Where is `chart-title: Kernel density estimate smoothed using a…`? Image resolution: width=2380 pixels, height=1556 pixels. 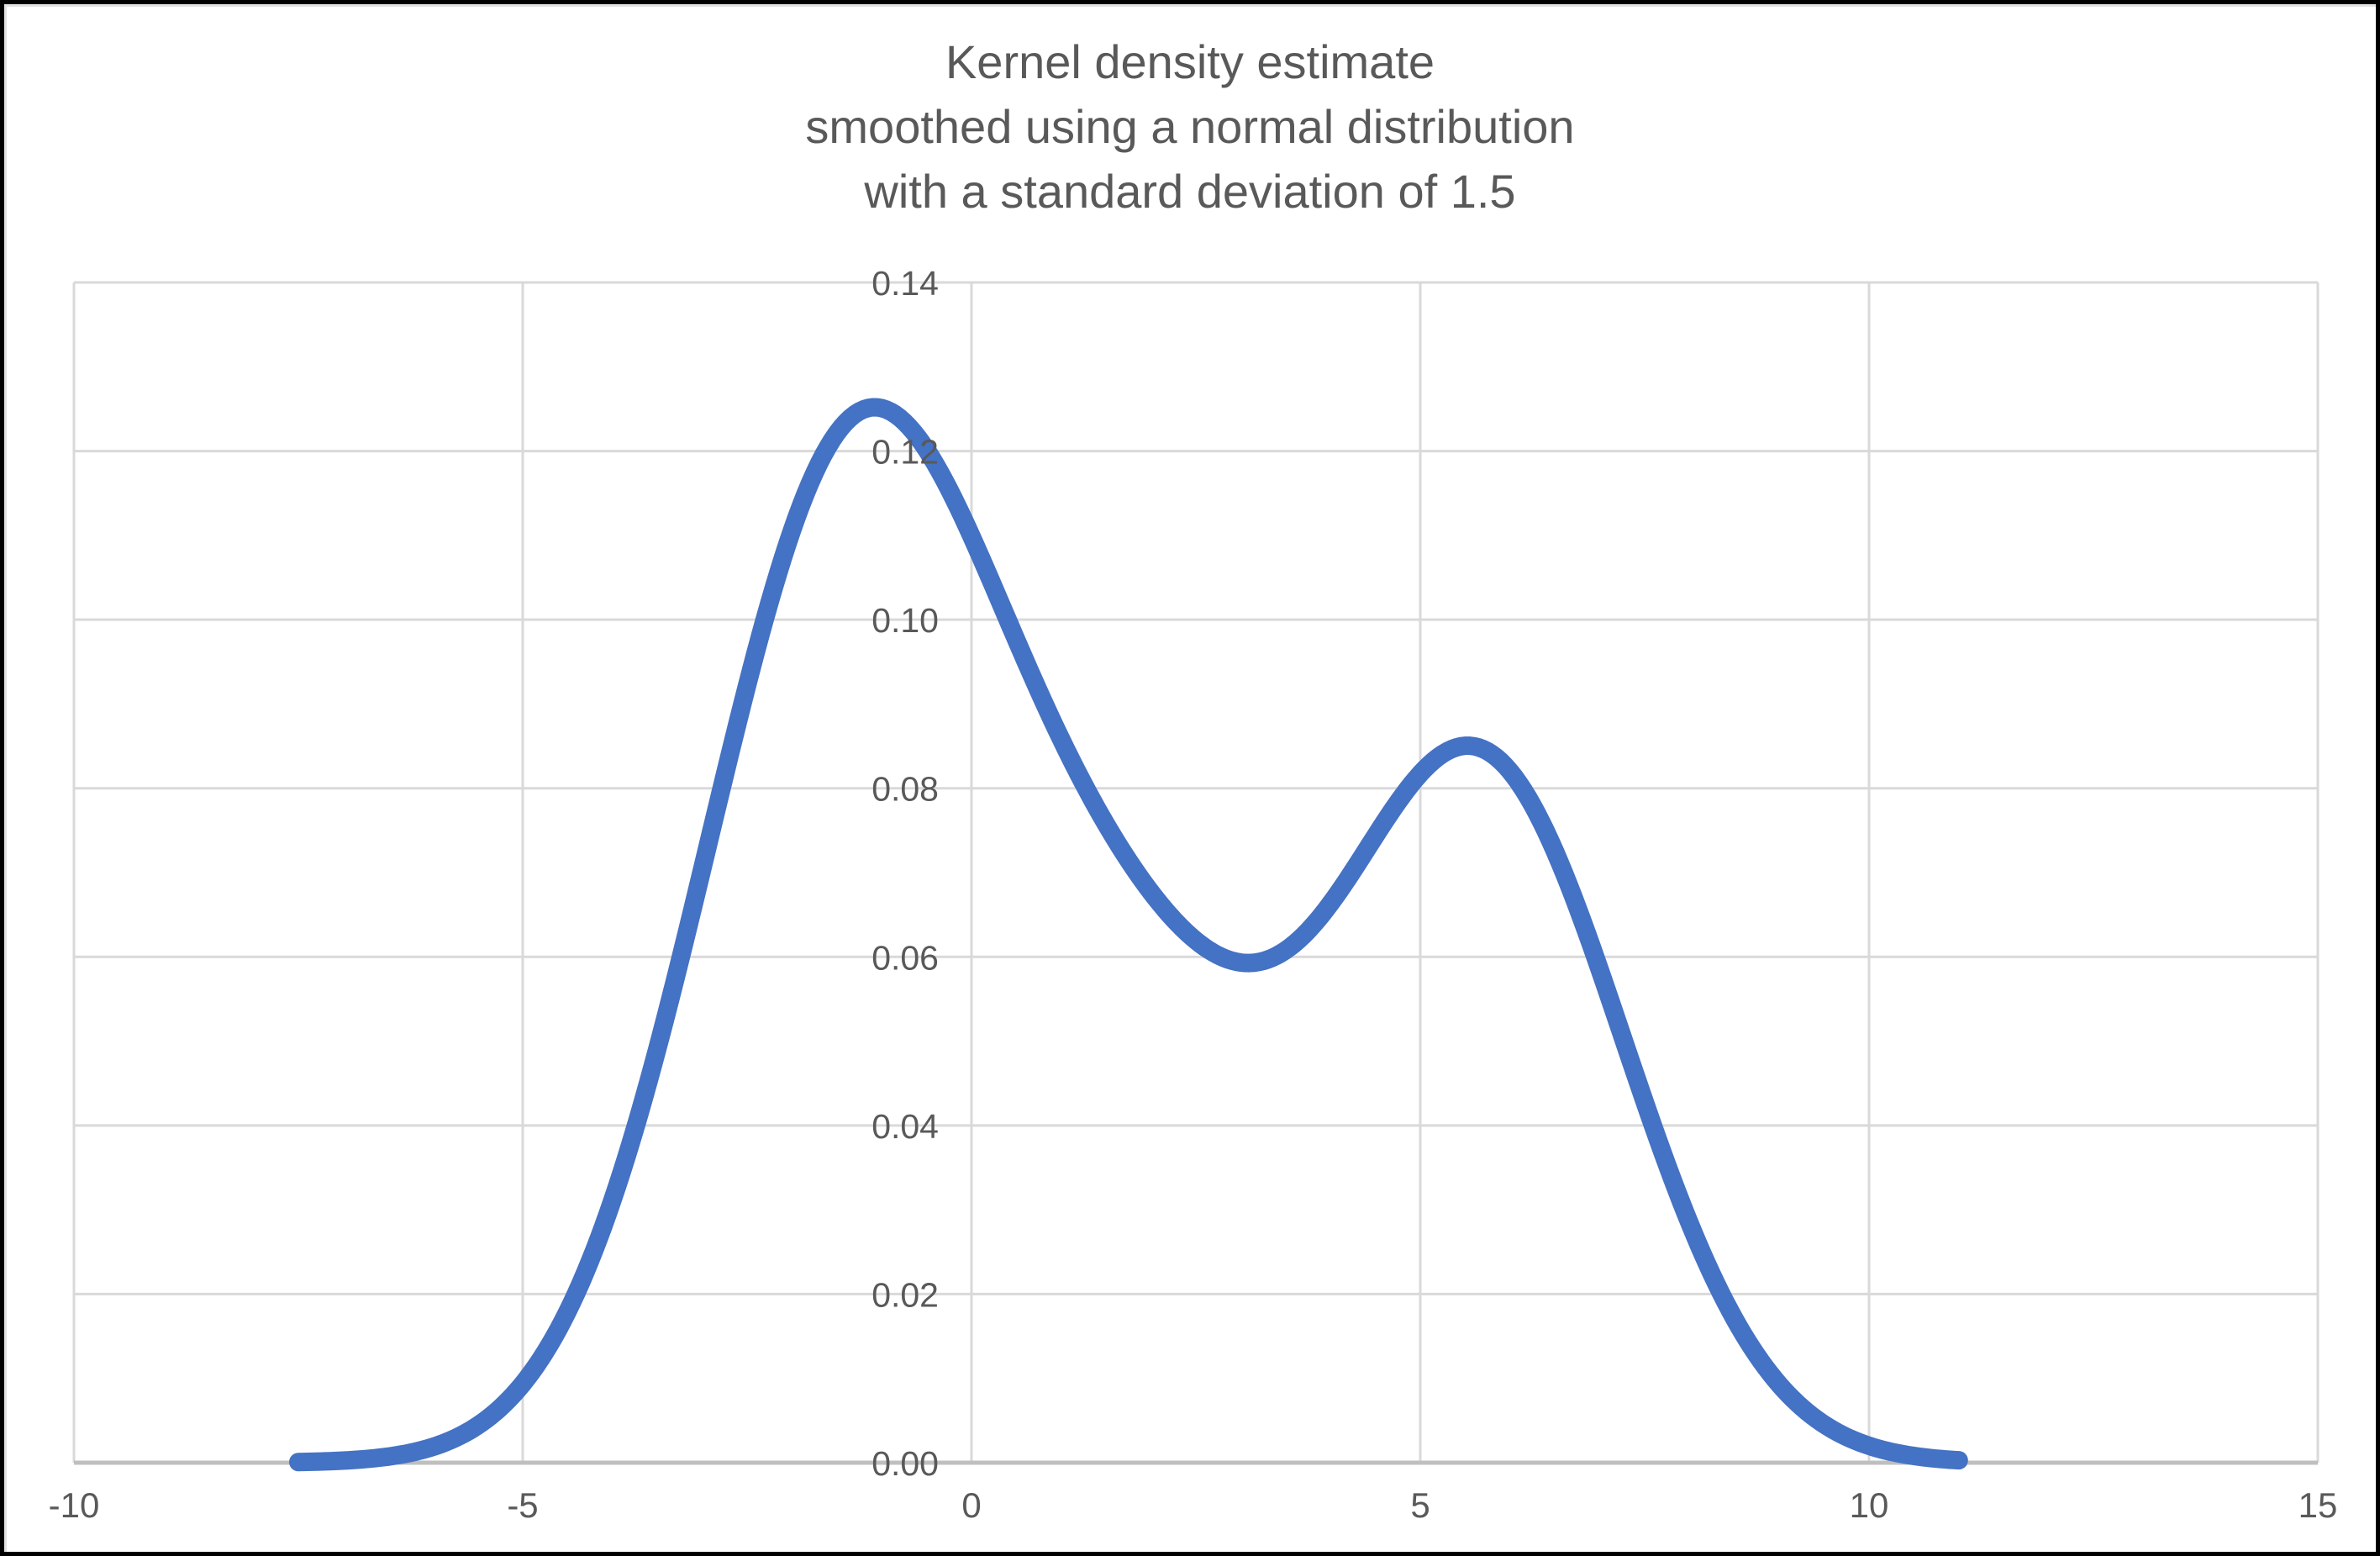 chart-title: Kernel density estimate smoothed using a… is located at coordinates (1190, 126).